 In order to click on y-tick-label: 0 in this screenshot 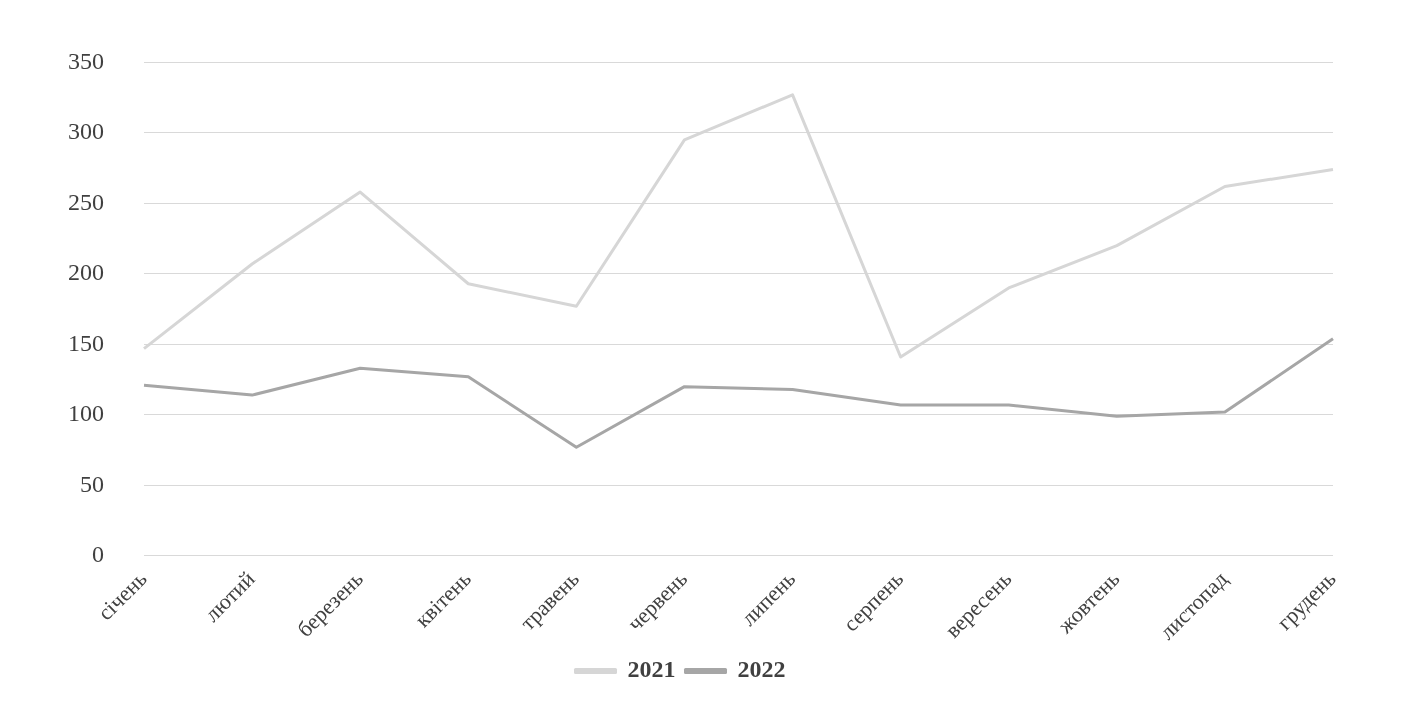, I will do `click(98, 554)`.